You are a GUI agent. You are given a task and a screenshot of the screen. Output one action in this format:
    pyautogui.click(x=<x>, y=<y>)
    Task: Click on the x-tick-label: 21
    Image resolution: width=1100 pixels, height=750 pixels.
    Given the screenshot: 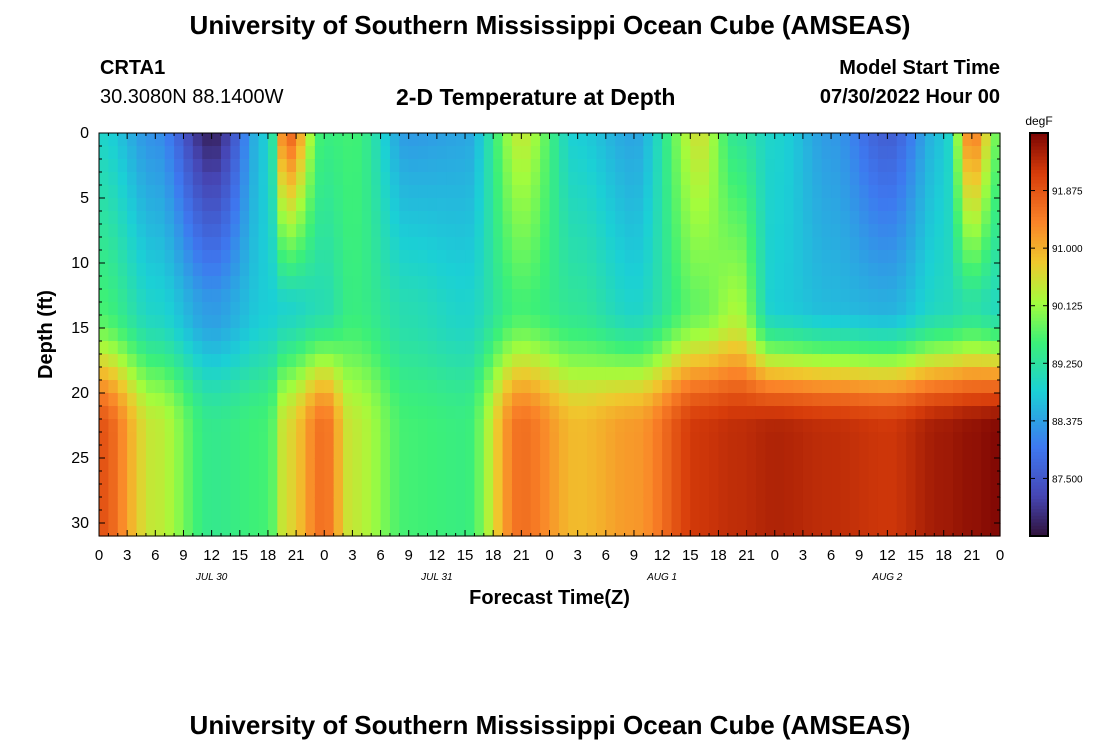 What is the action you would take?
    pyautogui.click(x=972, y=555)
    